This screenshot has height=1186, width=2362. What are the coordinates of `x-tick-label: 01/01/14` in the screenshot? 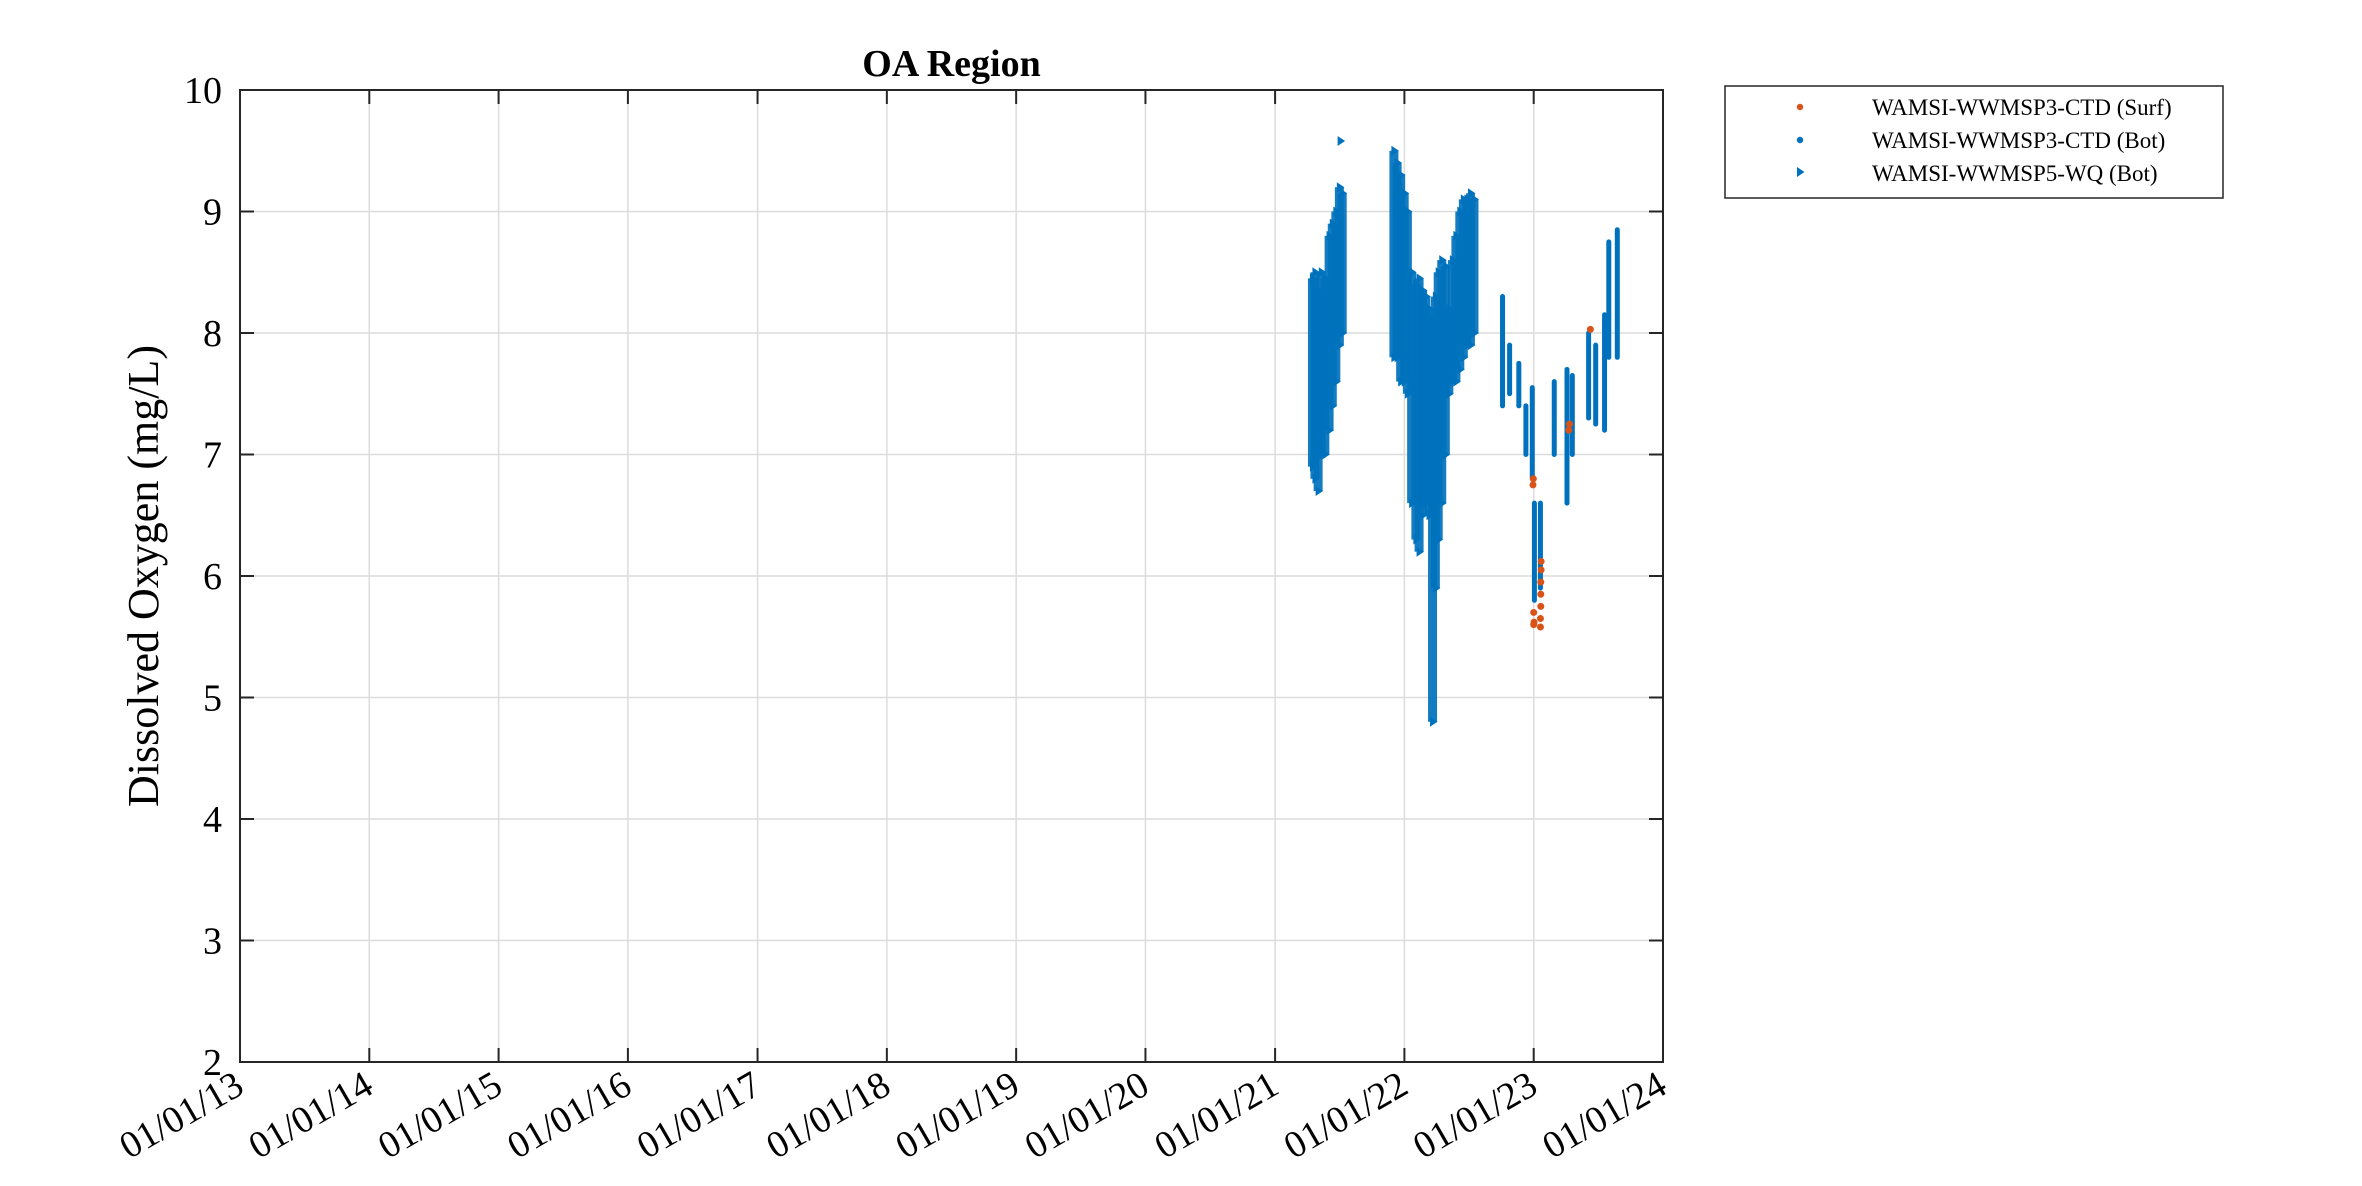 It's located at (311, 1115).